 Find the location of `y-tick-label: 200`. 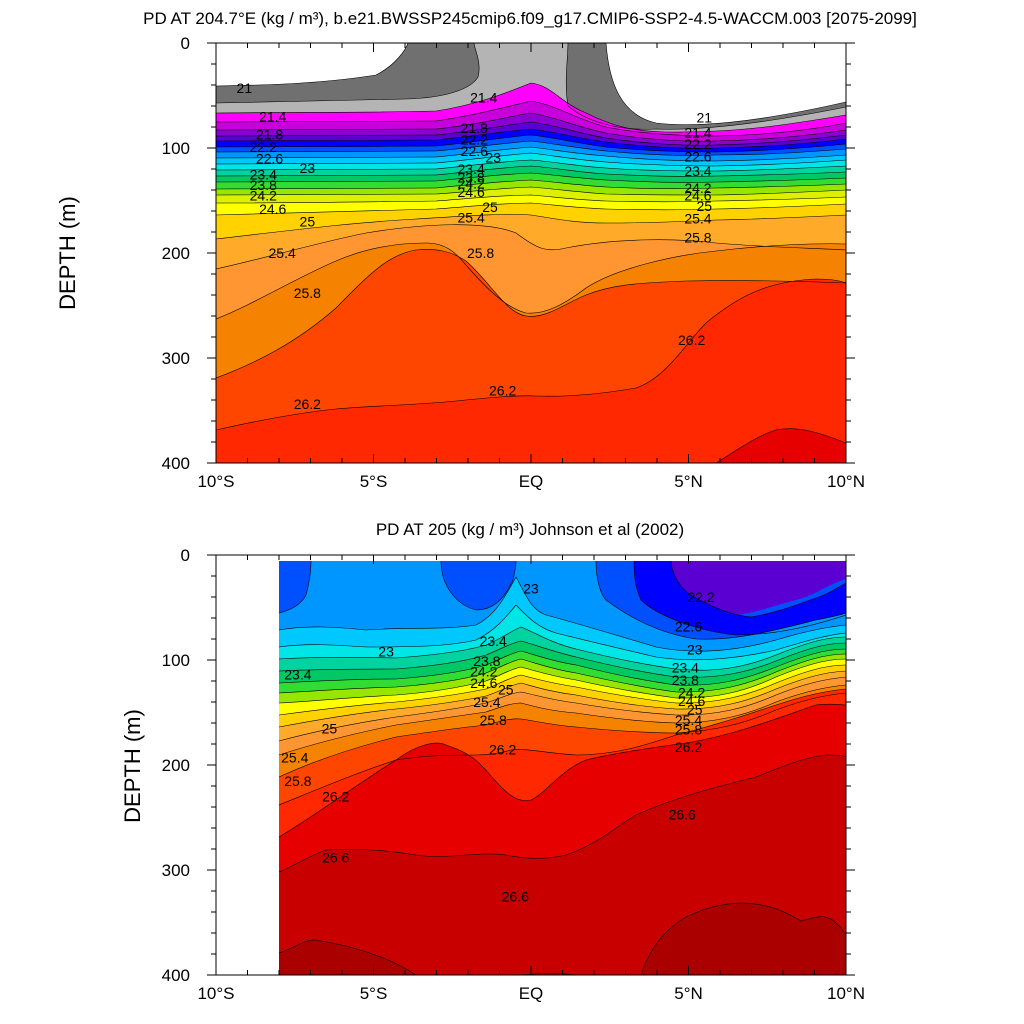

y-tick-label: 200 is located at coordinates (176, 765).